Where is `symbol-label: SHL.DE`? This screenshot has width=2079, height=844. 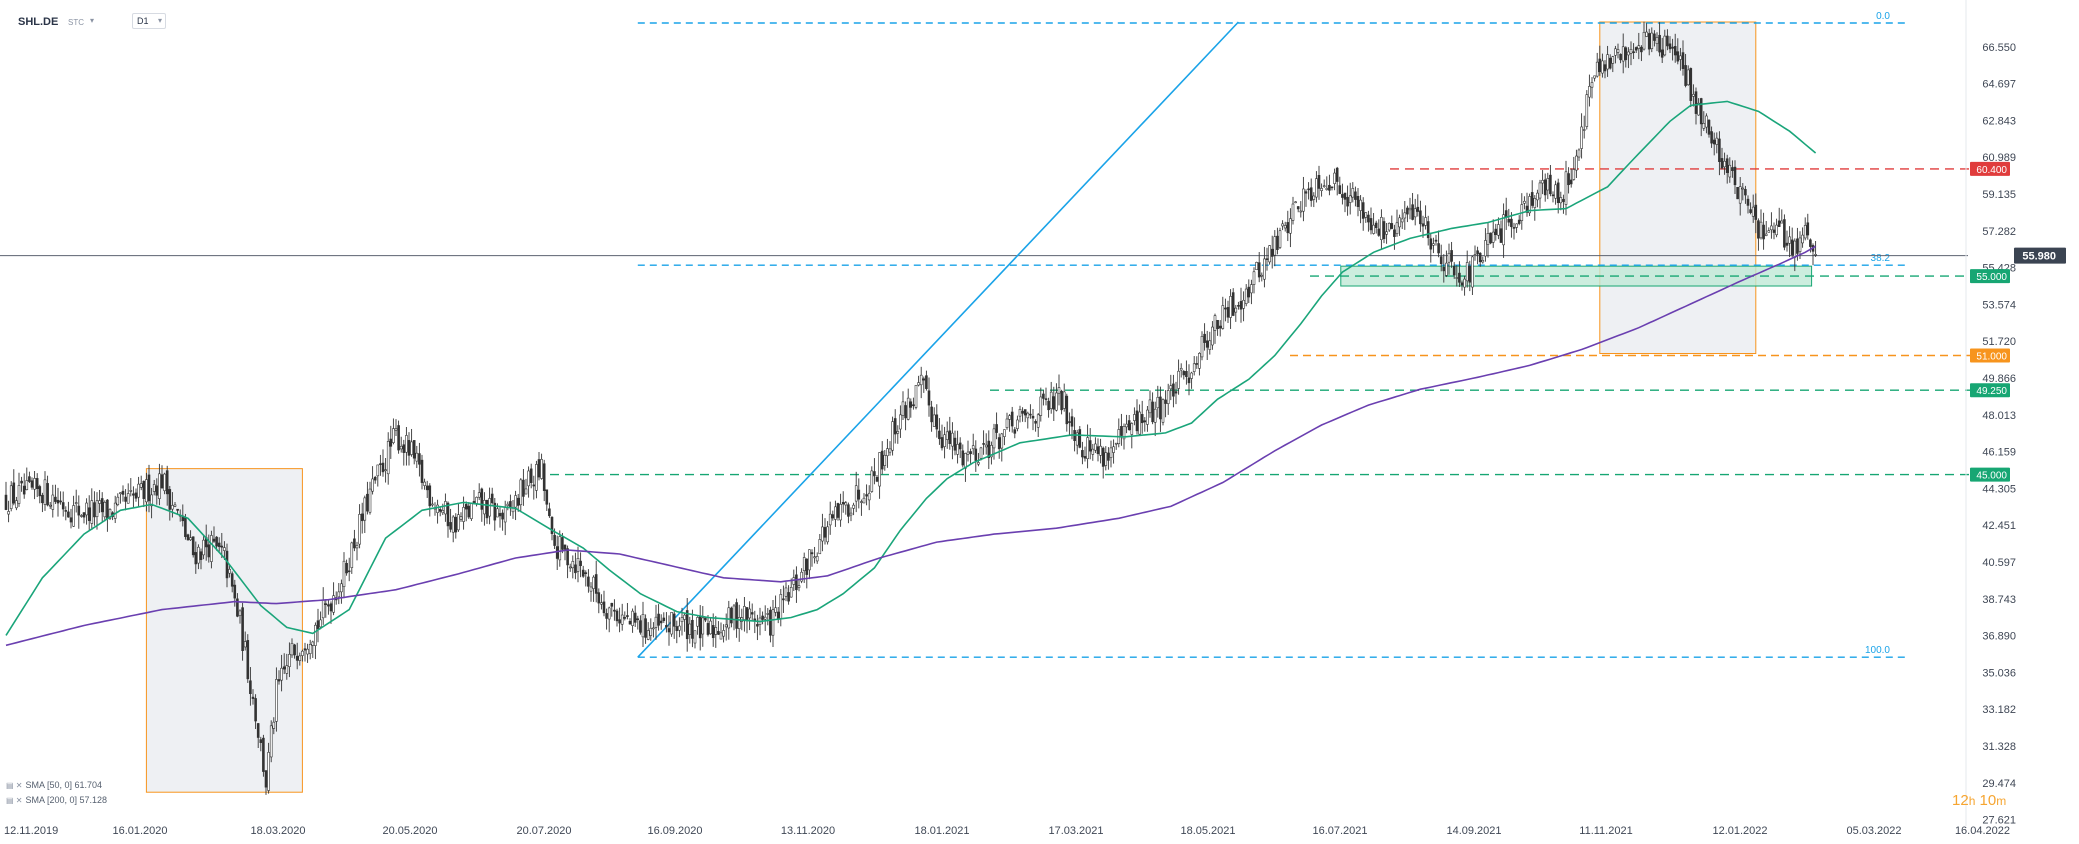
symbol-label: SHL.DE is located at coordinates (38, 22).